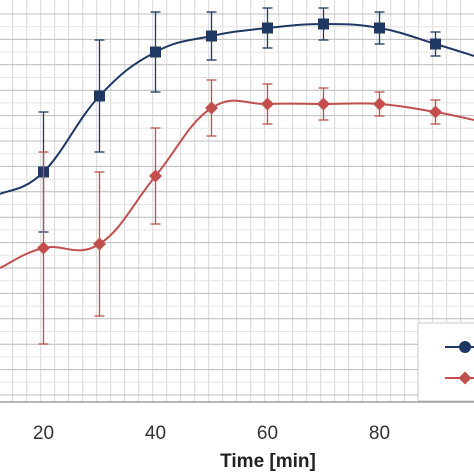  Describe the element at coordinates (379, 433) in the screenshot. I see `x-tick-label: 80` at that location.